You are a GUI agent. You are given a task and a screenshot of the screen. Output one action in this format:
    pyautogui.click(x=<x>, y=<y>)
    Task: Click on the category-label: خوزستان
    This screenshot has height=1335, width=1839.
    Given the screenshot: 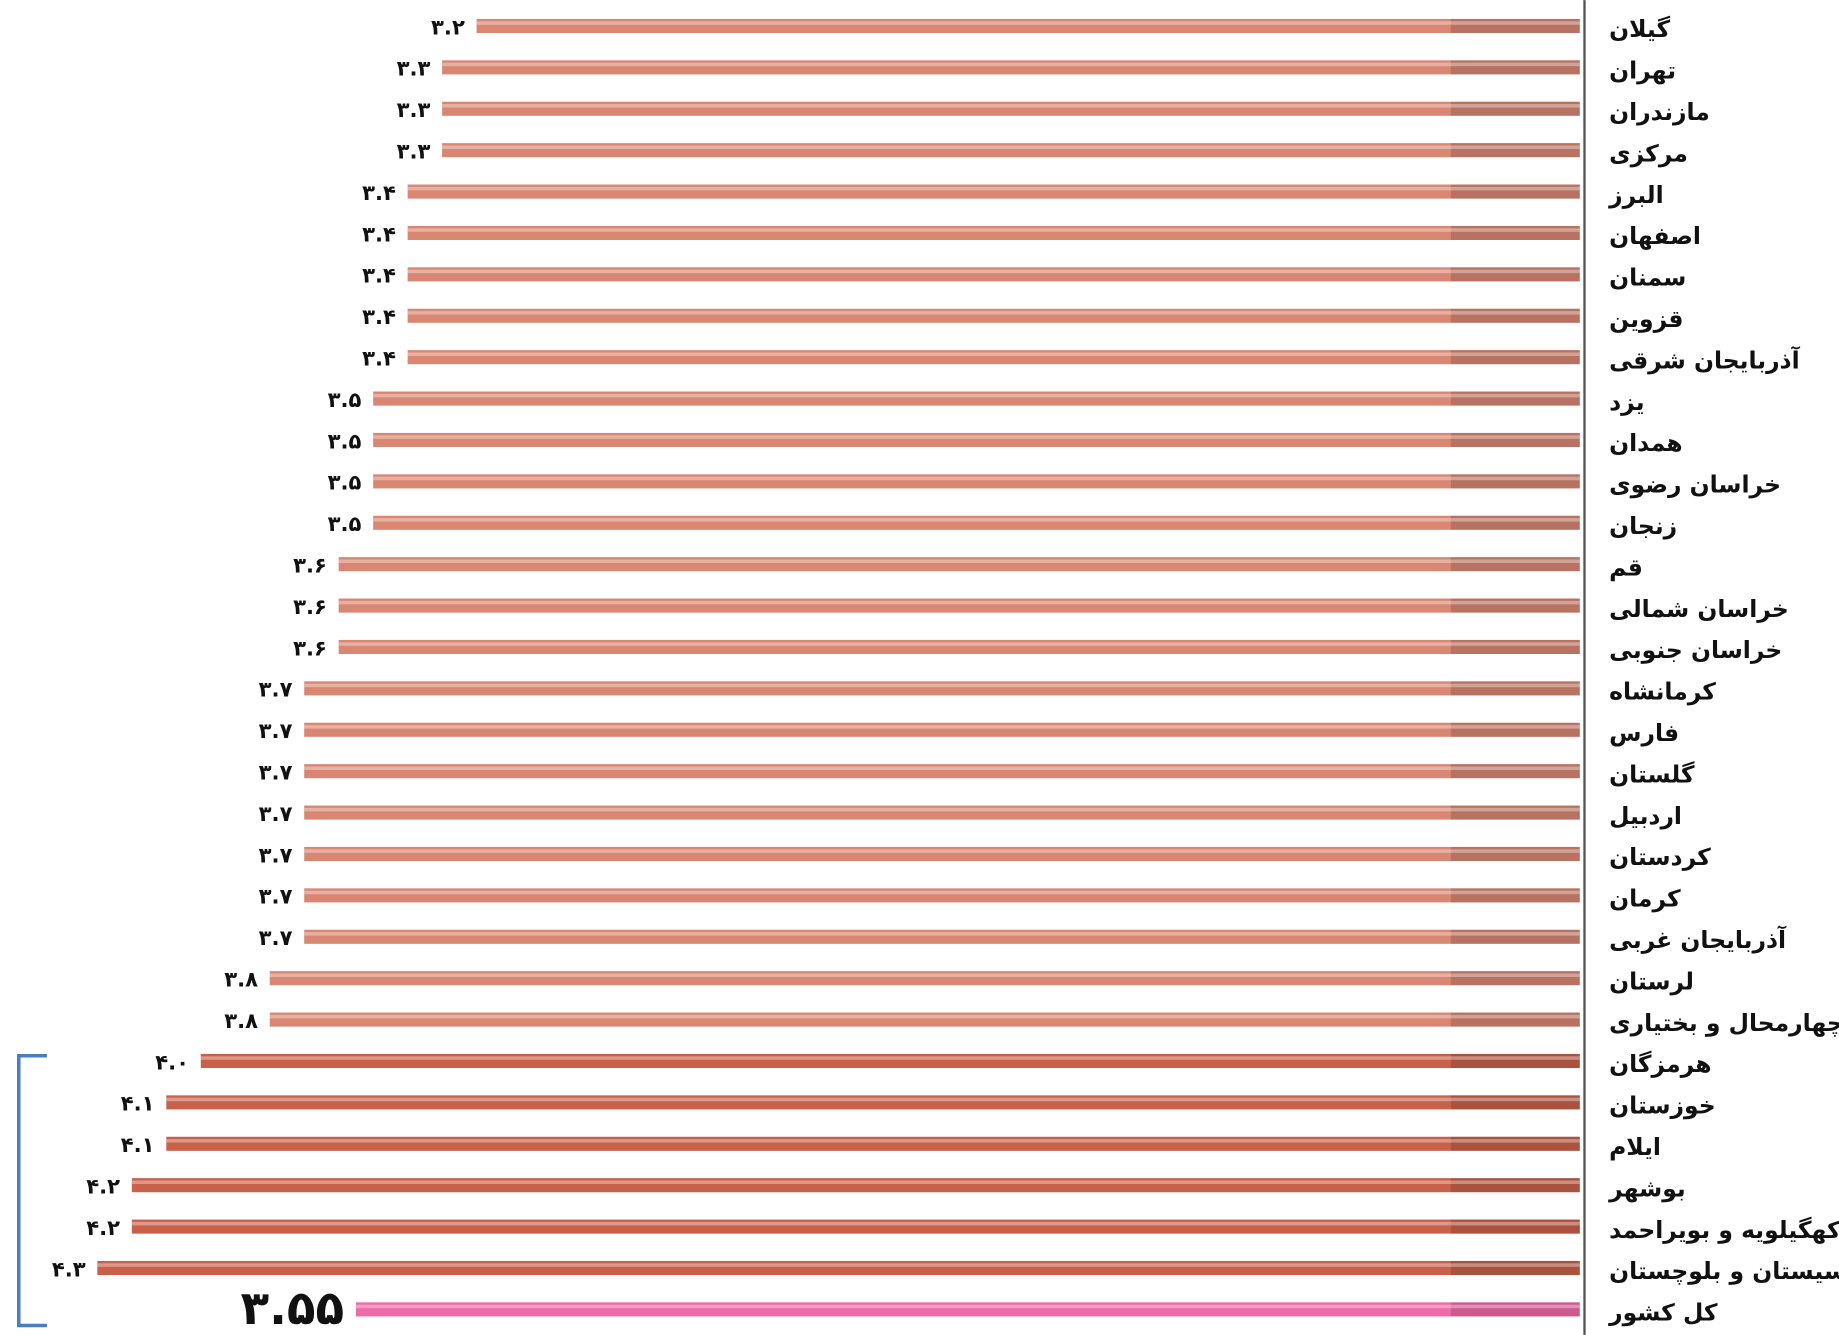 What is the action you would take?
    pyautogui.click(x=1662, y=1106)
    